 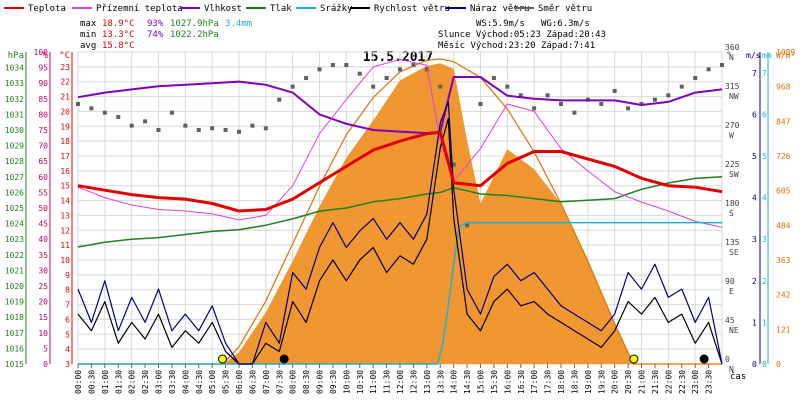 What do you see at coordinates (65, 156) in the screenshot?
I see `axis-tick-label: 17` at bounding box center [65, 156].